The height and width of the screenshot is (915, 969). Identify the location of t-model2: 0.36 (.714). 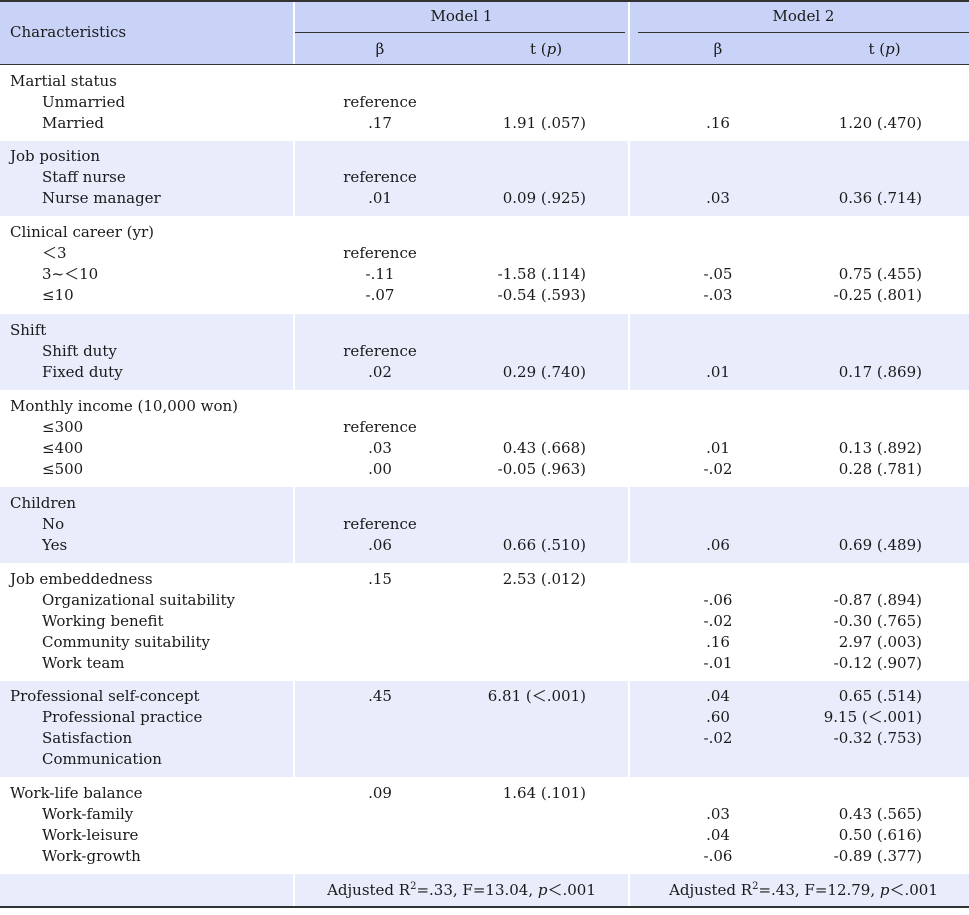
(880, 198).